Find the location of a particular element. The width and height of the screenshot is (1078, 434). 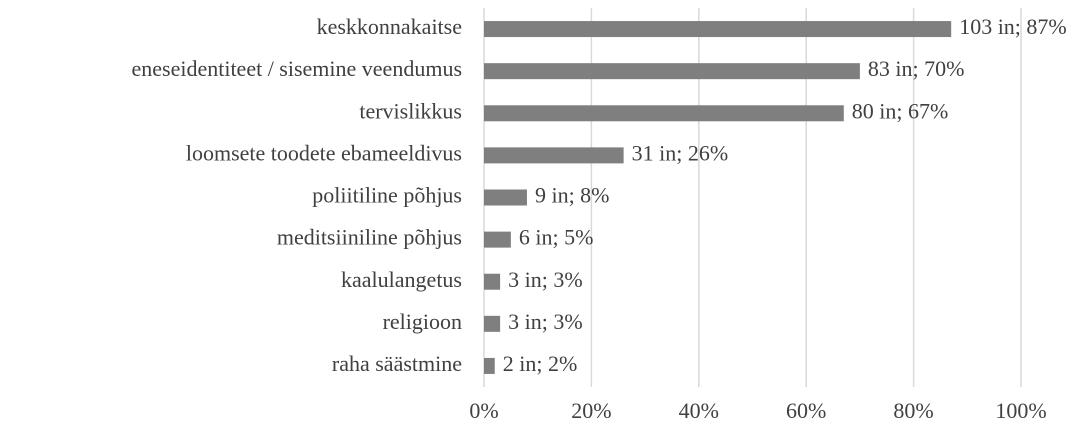

y-tick-label: loomsete toodete ebameeldivus is located at coordinates (324, 152).